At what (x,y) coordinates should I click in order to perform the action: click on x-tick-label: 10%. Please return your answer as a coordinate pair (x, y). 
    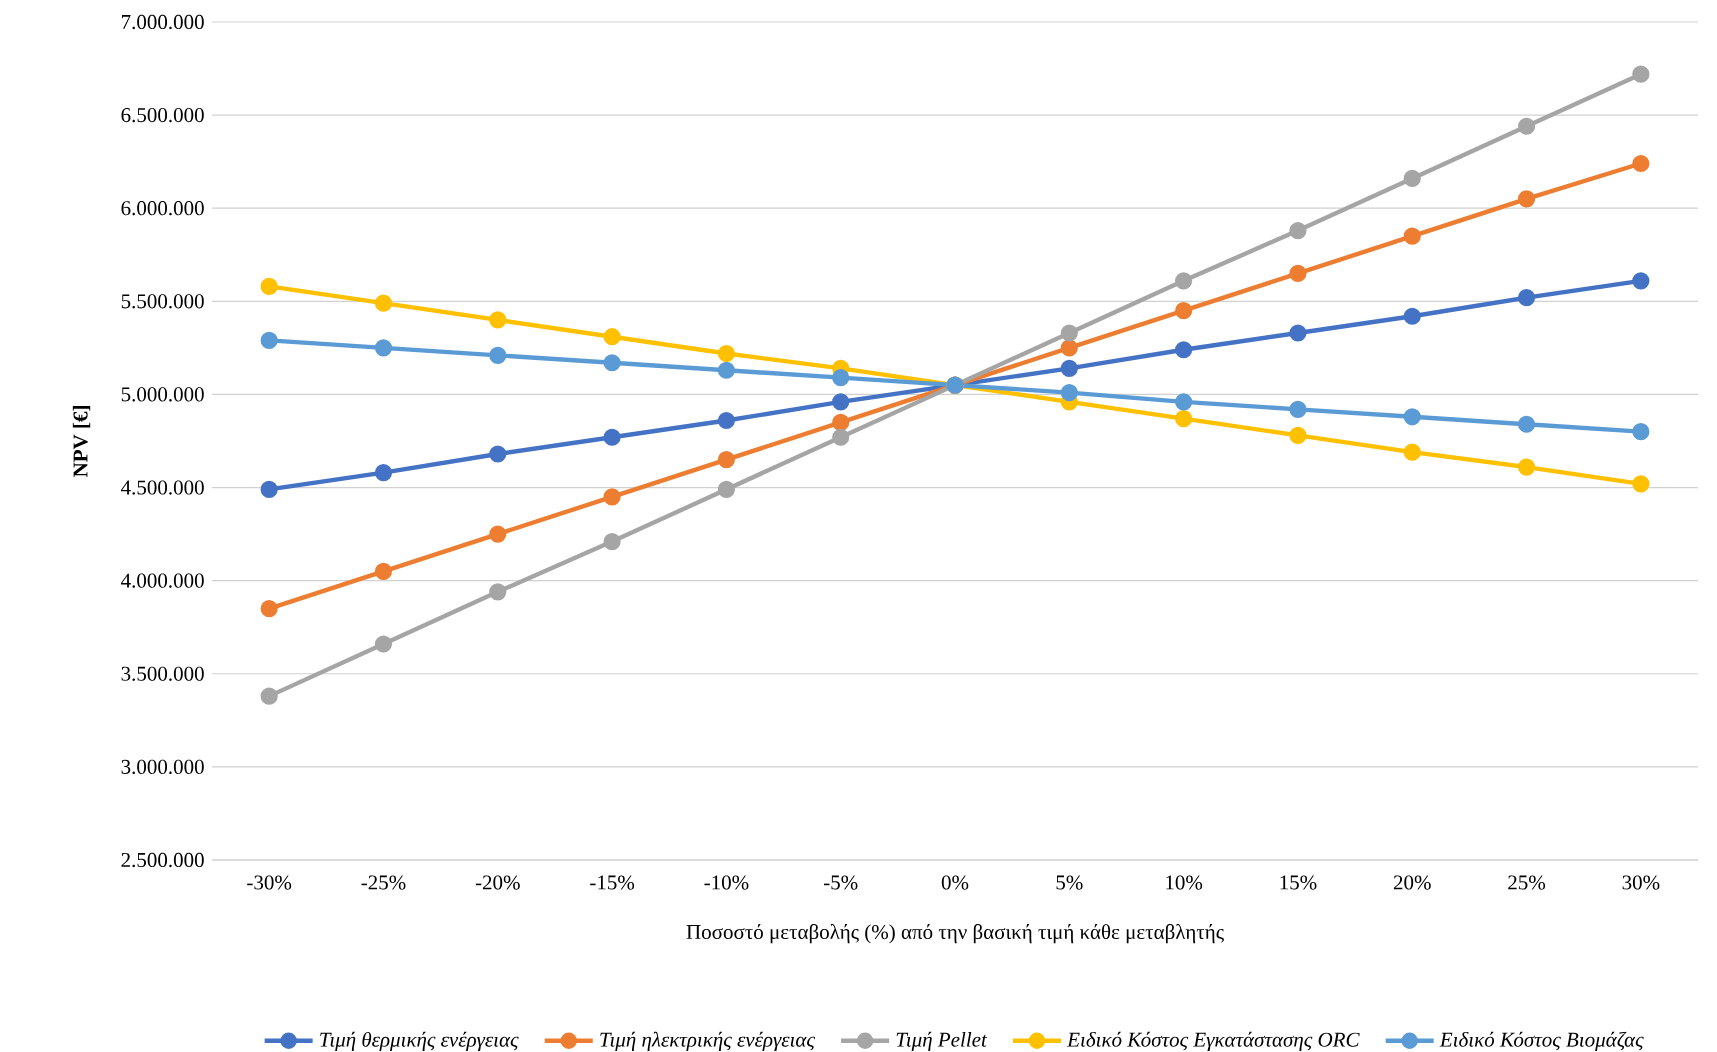
    Looking at the image, I should click on (1184, 882).